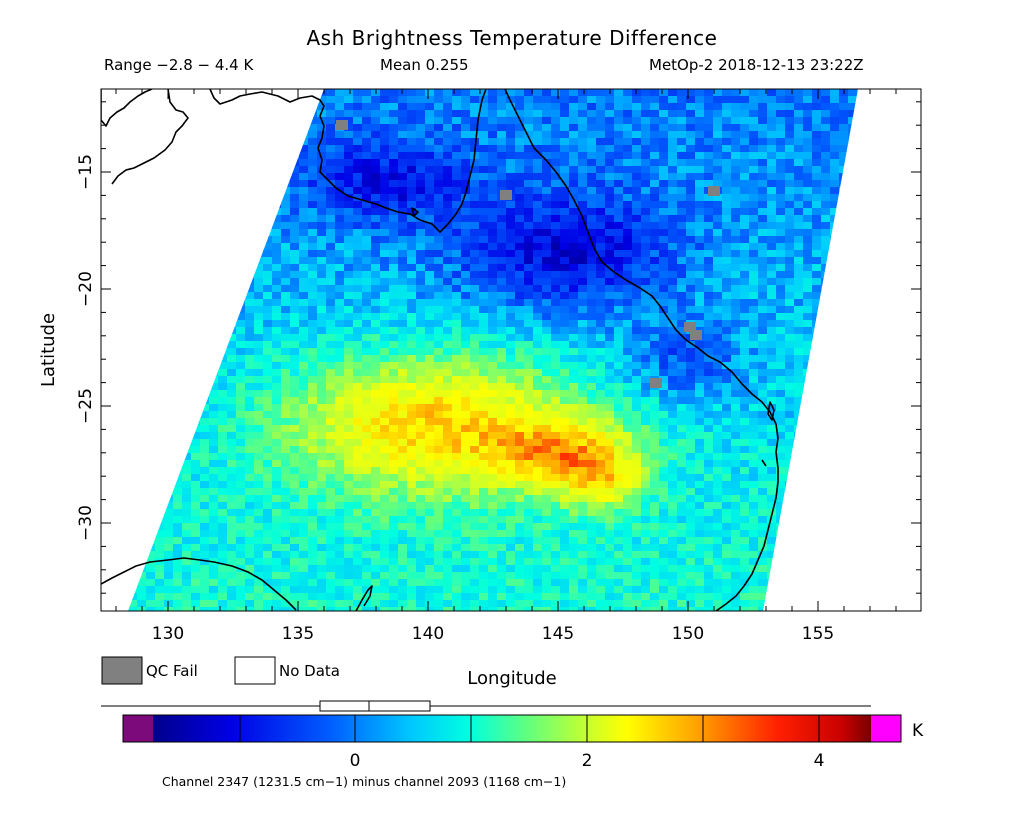 This screenshot has width=1024, height=813. What do you see at coordinates (309, 671) in the screenshot?
I see `no-data-label: No Data` at bounding box center [309, 671].